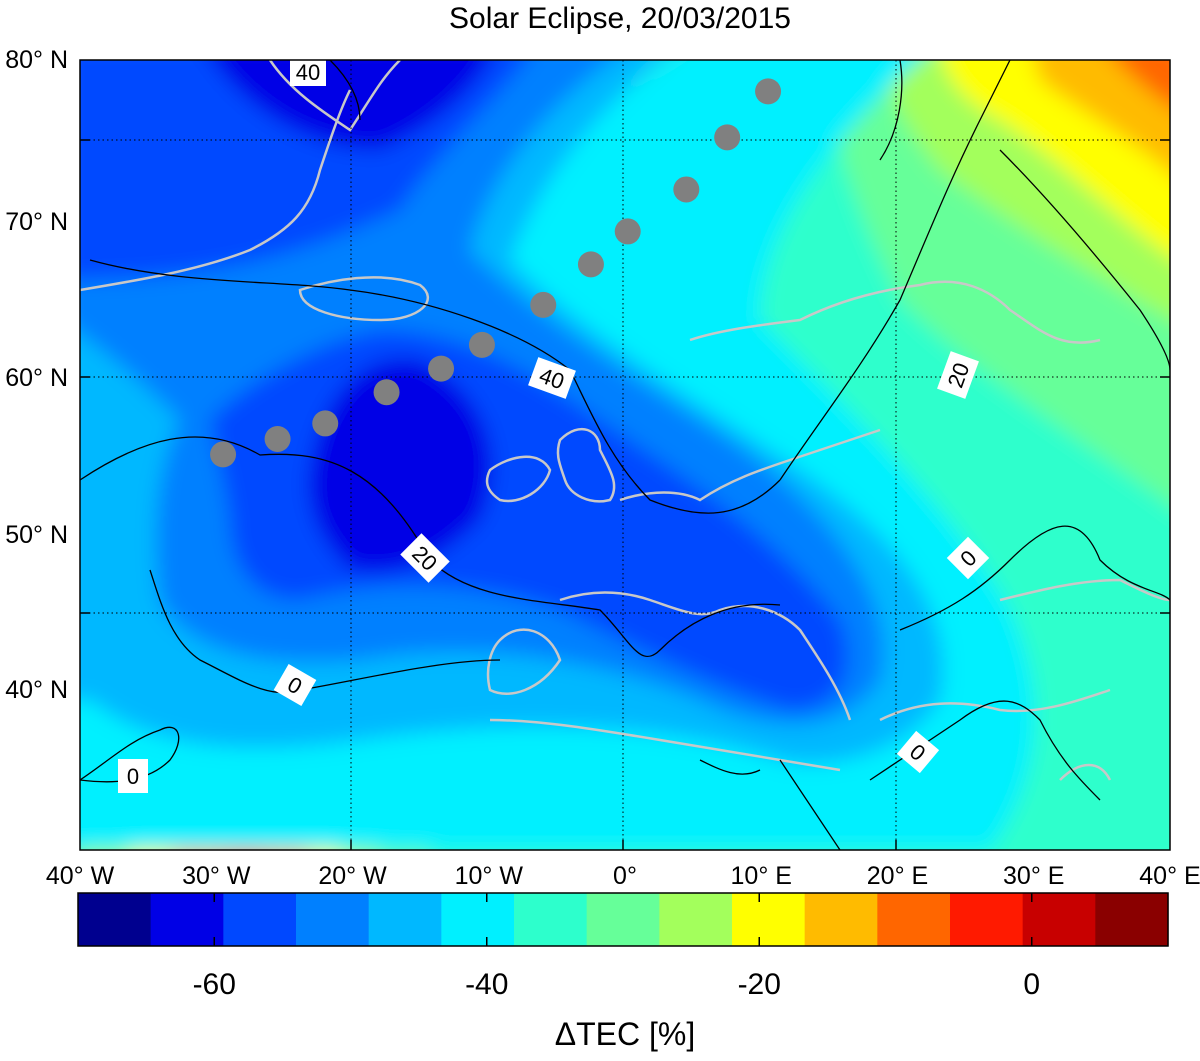 This screenshot has height=1061, width=1200. Describe the element at coordinates (1169, 876) in the screenshot. I see `longitude-tick-label: 40° E` at that location.